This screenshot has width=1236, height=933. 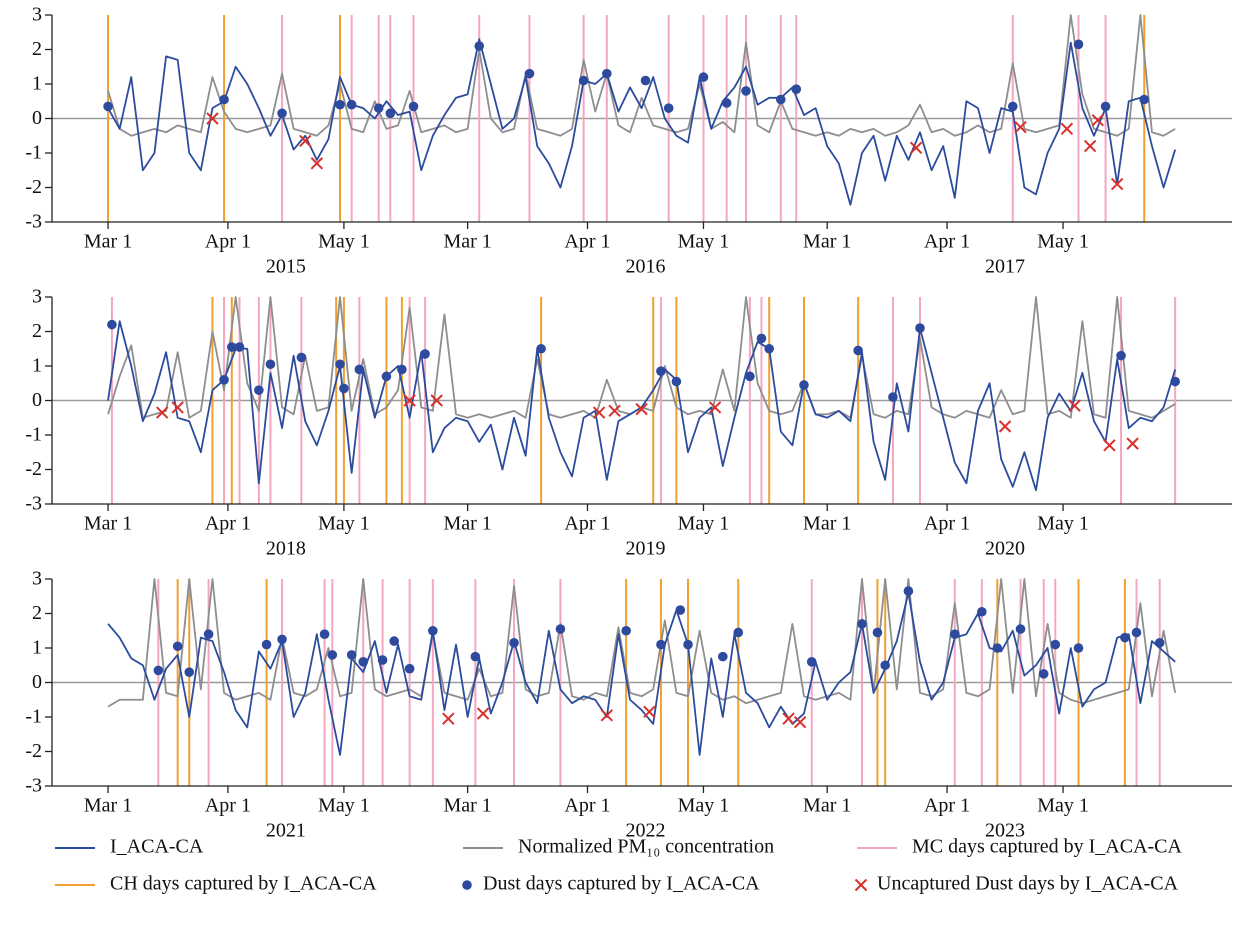 I want to click on series-line, so click(x=641, y=75).